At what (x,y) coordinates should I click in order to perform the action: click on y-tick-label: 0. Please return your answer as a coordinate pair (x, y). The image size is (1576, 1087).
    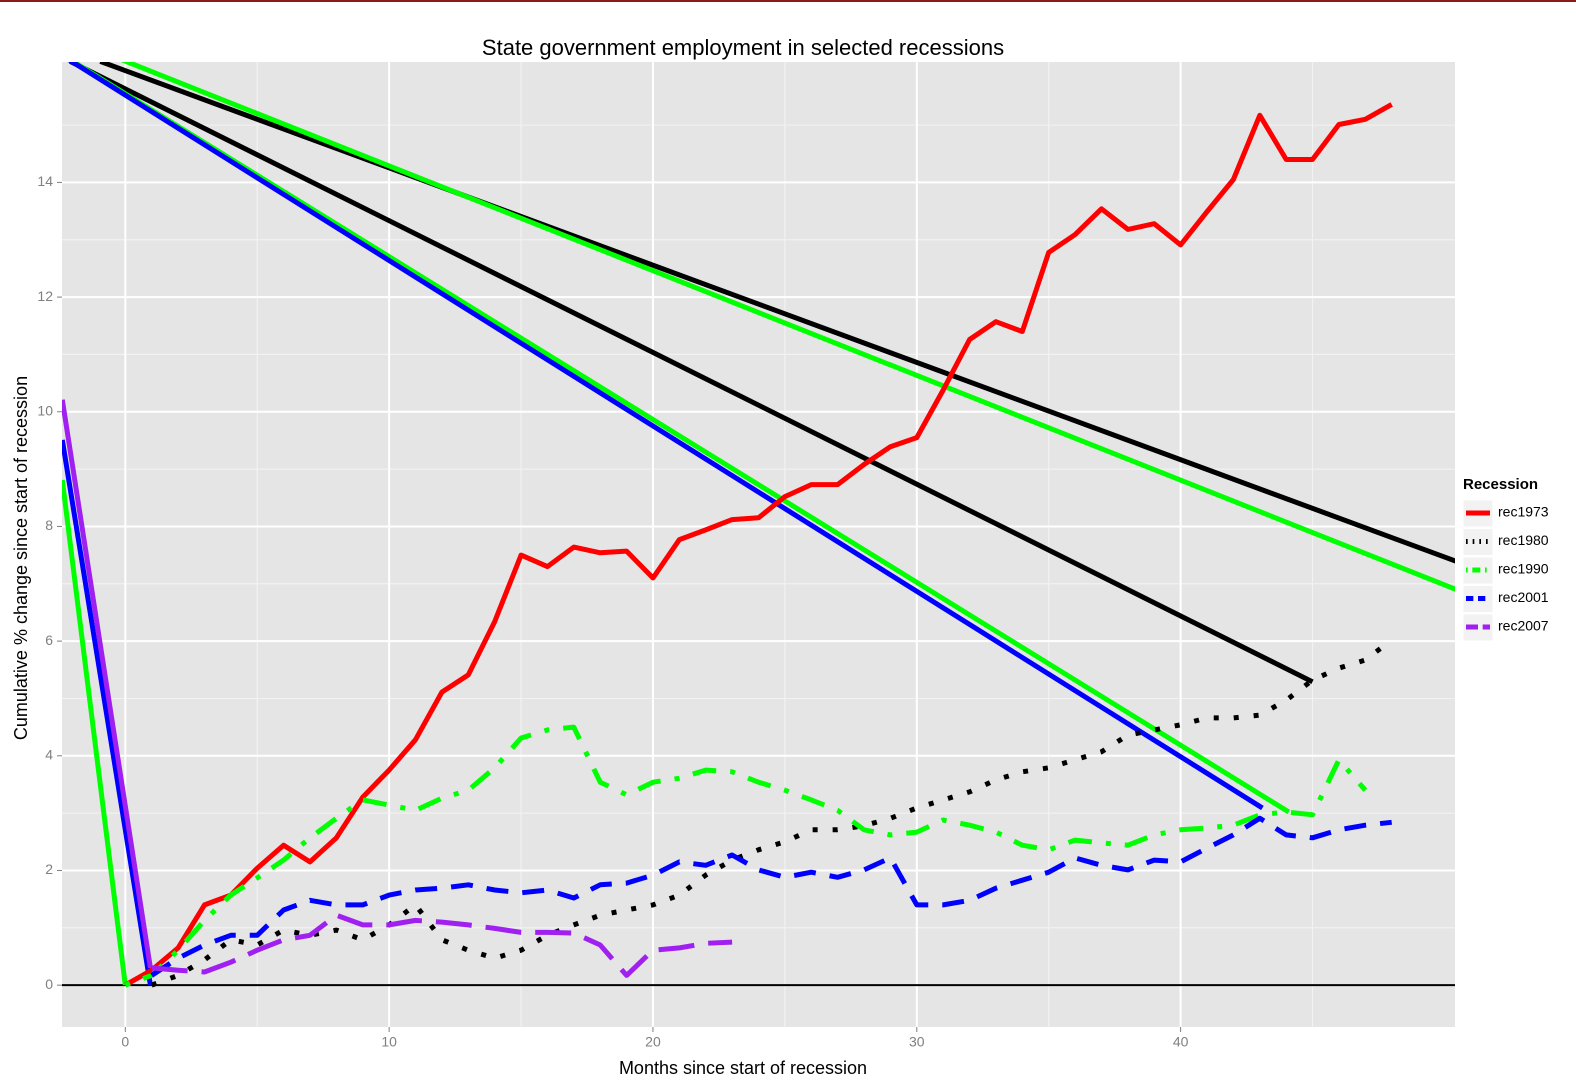
    Looking at the image, I should click on (49, 984).